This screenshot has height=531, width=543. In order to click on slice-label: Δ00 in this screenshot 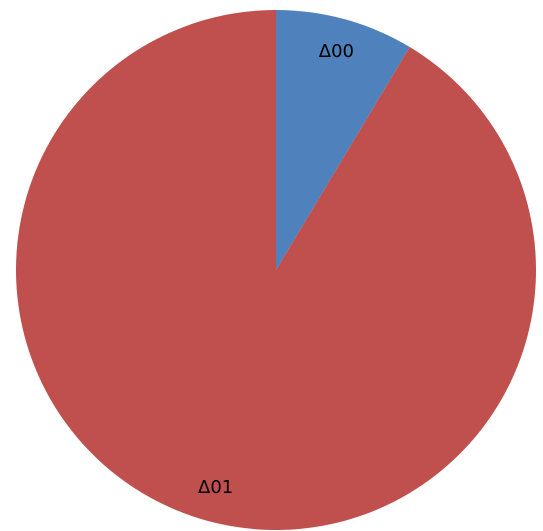, I will do `click(336, 51)`.